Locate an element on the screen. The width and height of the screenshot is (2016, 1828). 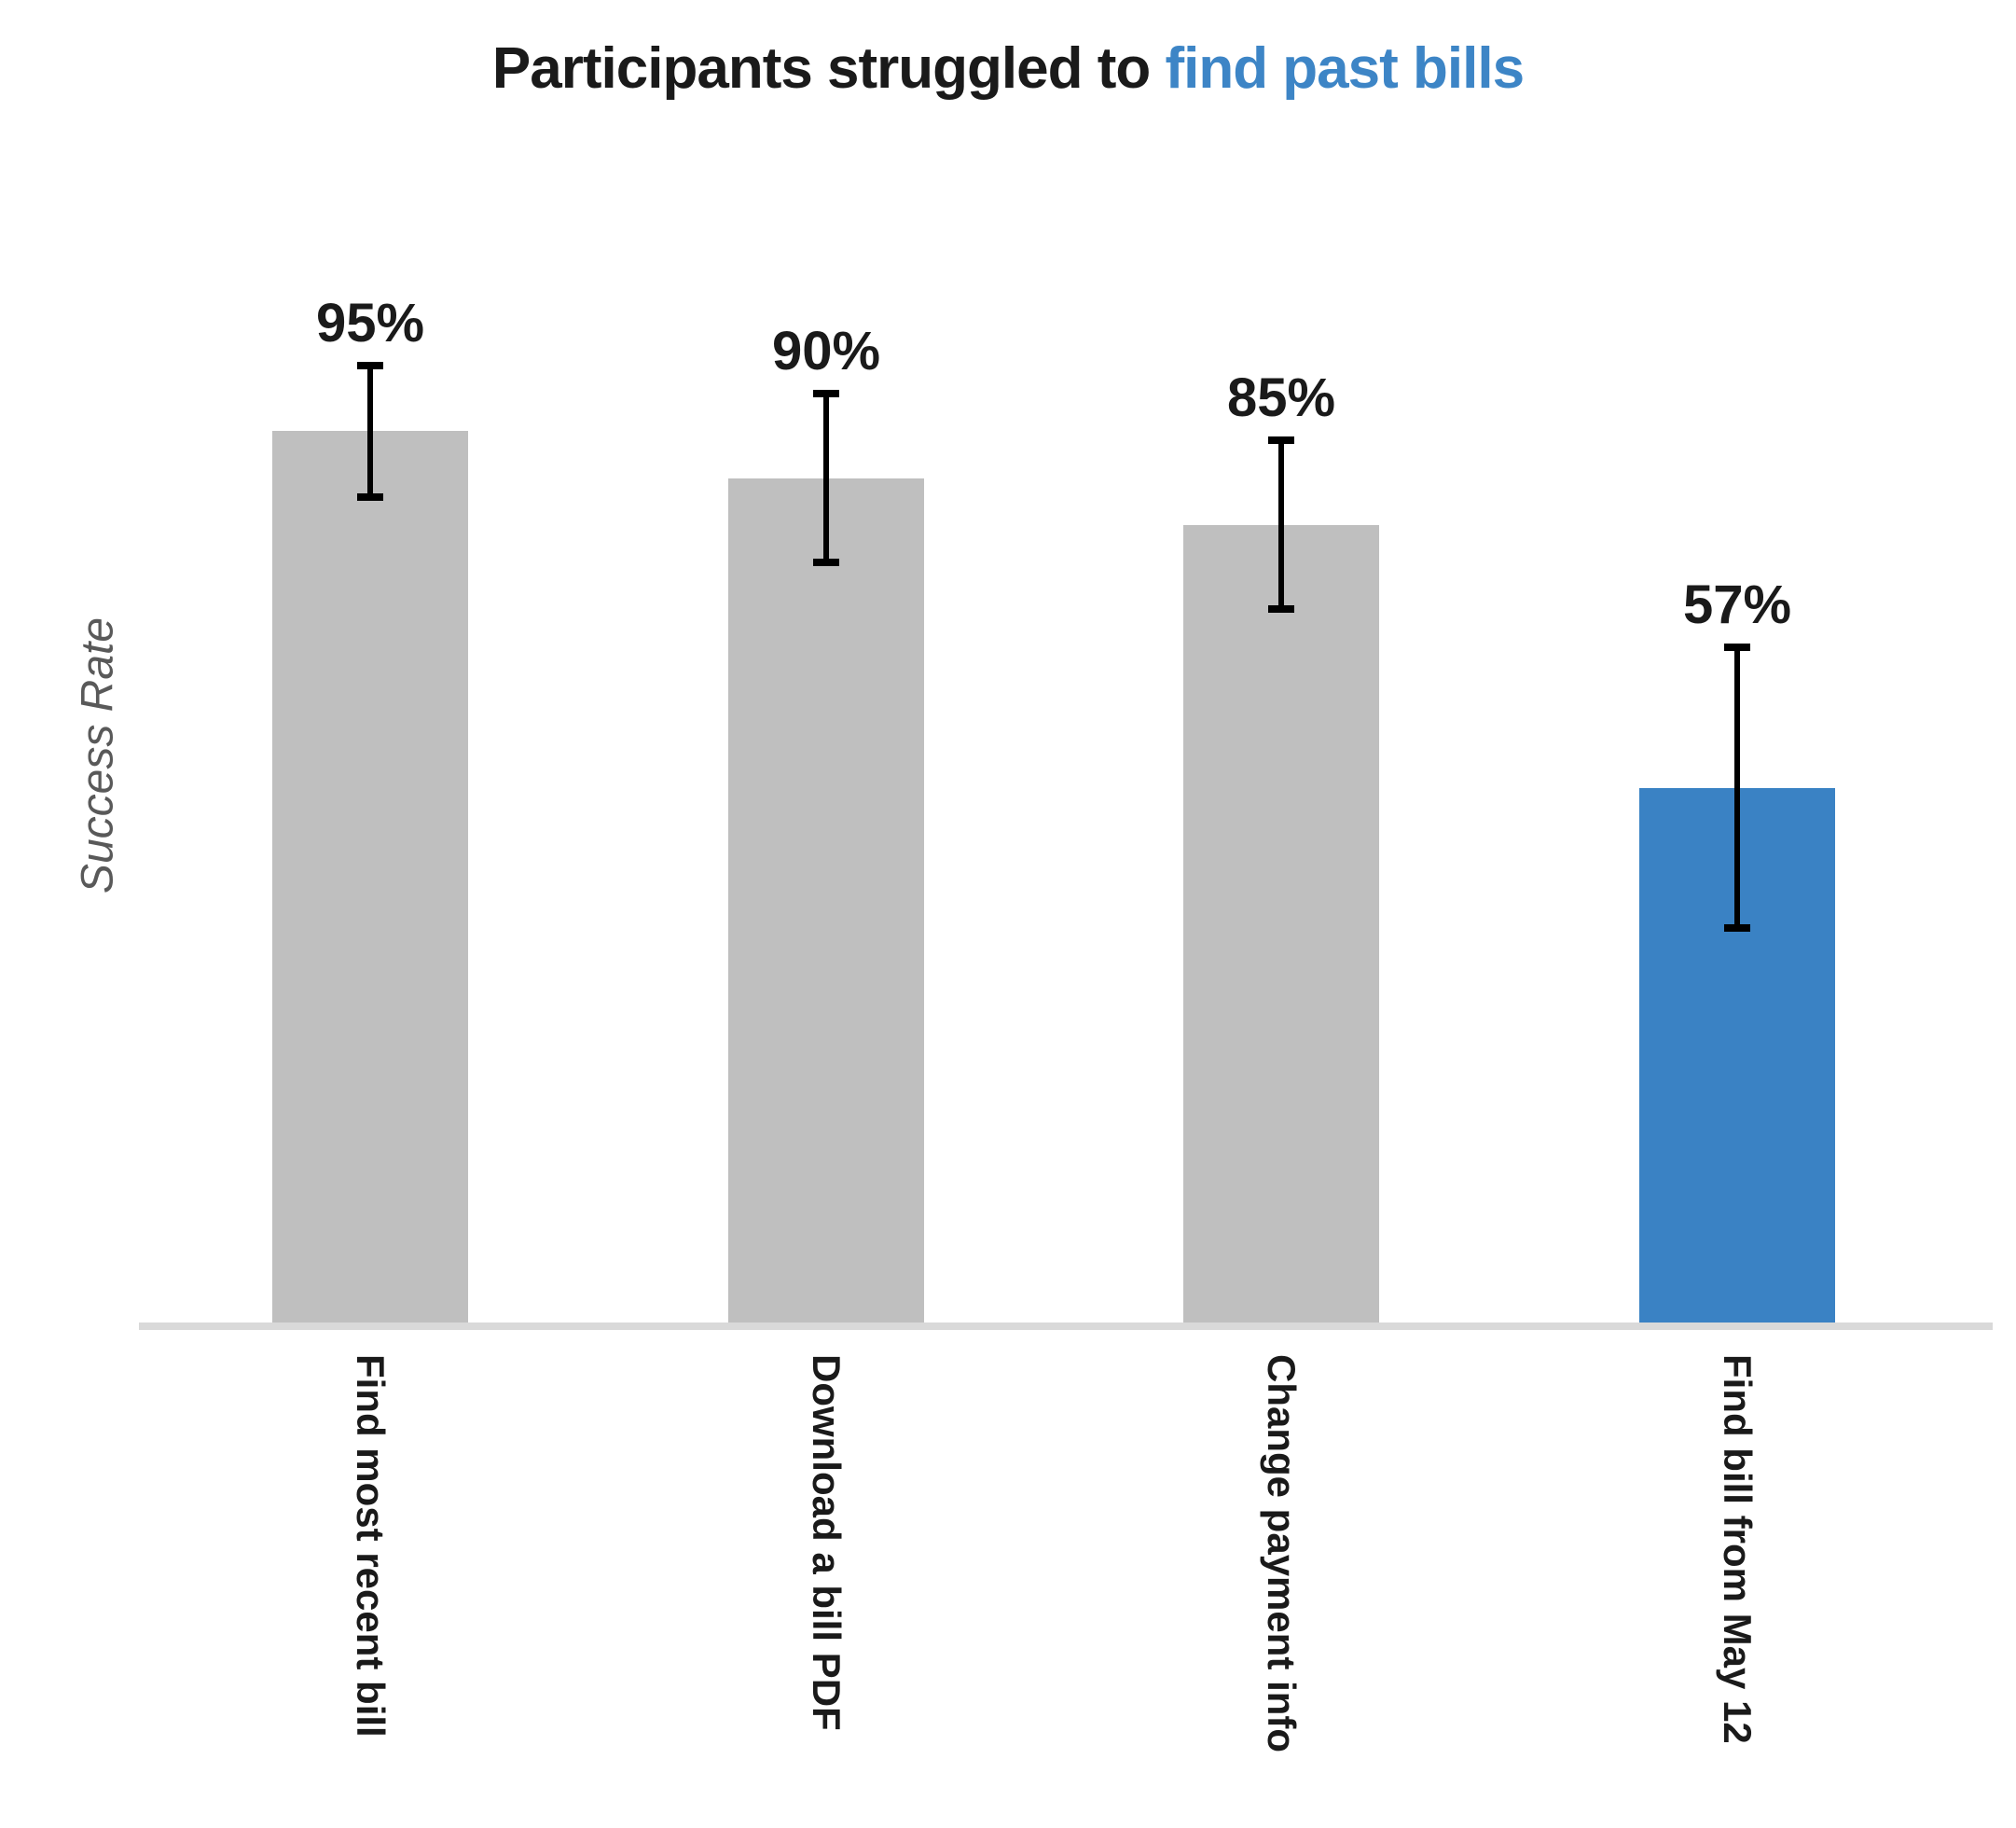
chart-title-prefix: Participants struggled to is located at coordinates (828, 68).